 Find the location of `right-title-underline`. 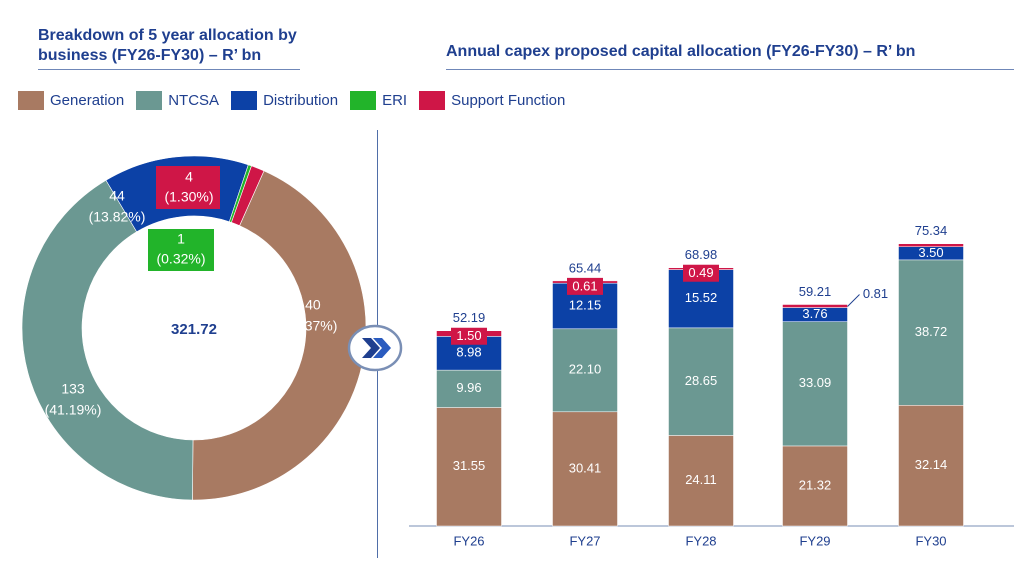

right-title-underline is located at coordinates (730, 69).